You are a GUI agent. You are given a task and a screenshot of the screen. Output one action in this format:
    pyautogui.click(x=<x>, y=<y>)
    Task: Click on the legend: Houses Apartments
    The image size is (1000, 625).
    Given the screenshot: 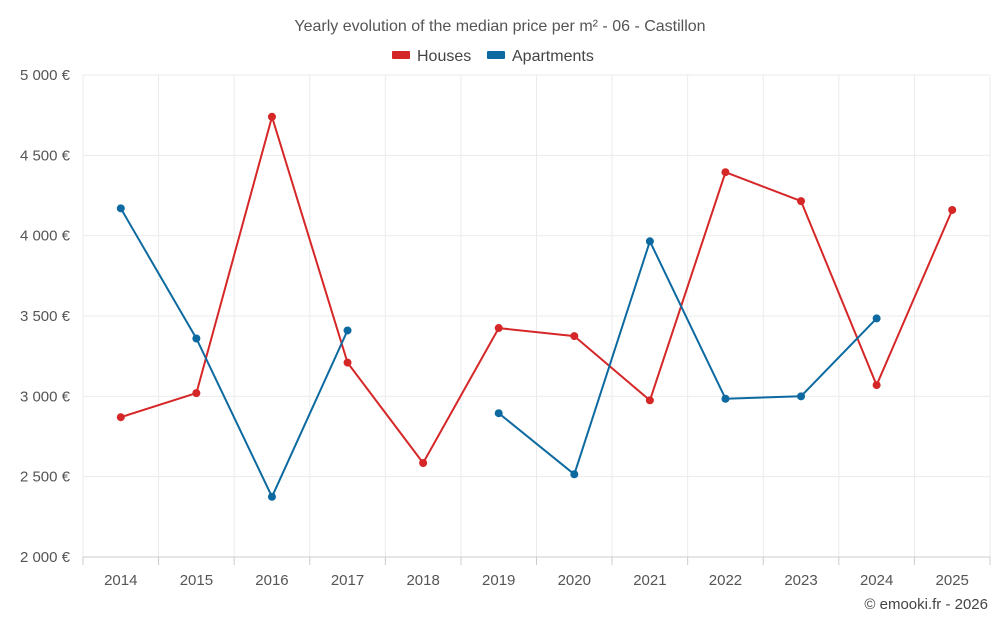 What is the action you would take?
    pyautogui.click(x=493, y=56)
    